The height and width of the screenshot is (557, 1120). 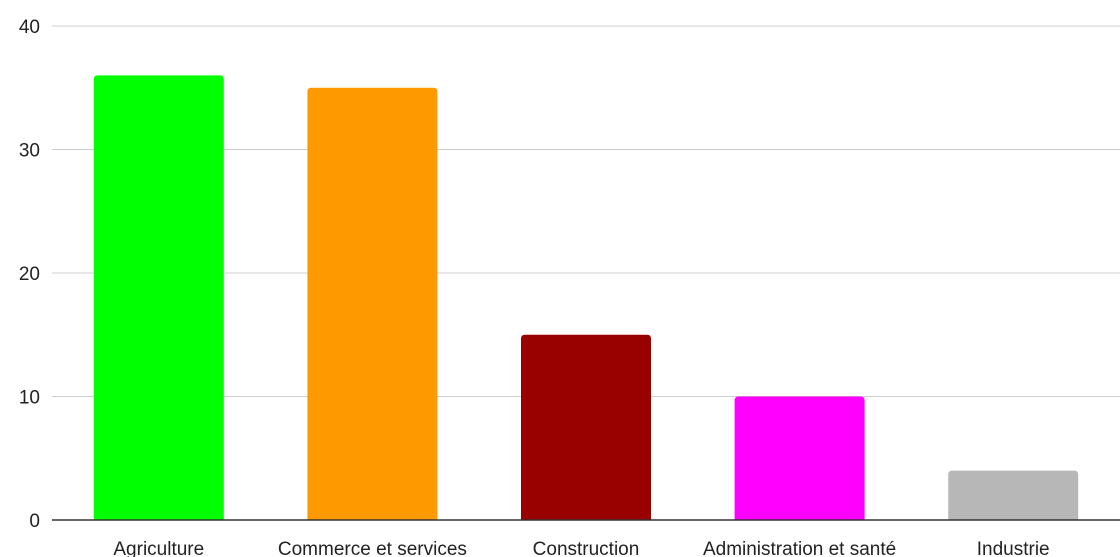 I want to click on x-category-label: Administration et santé, so click(x=799, y=548).